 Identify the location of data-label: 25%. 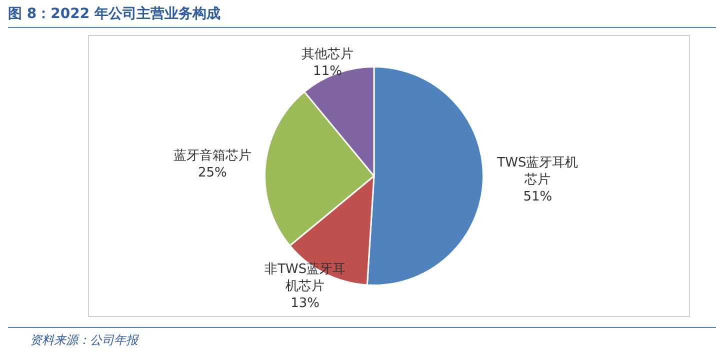
(212, 173).